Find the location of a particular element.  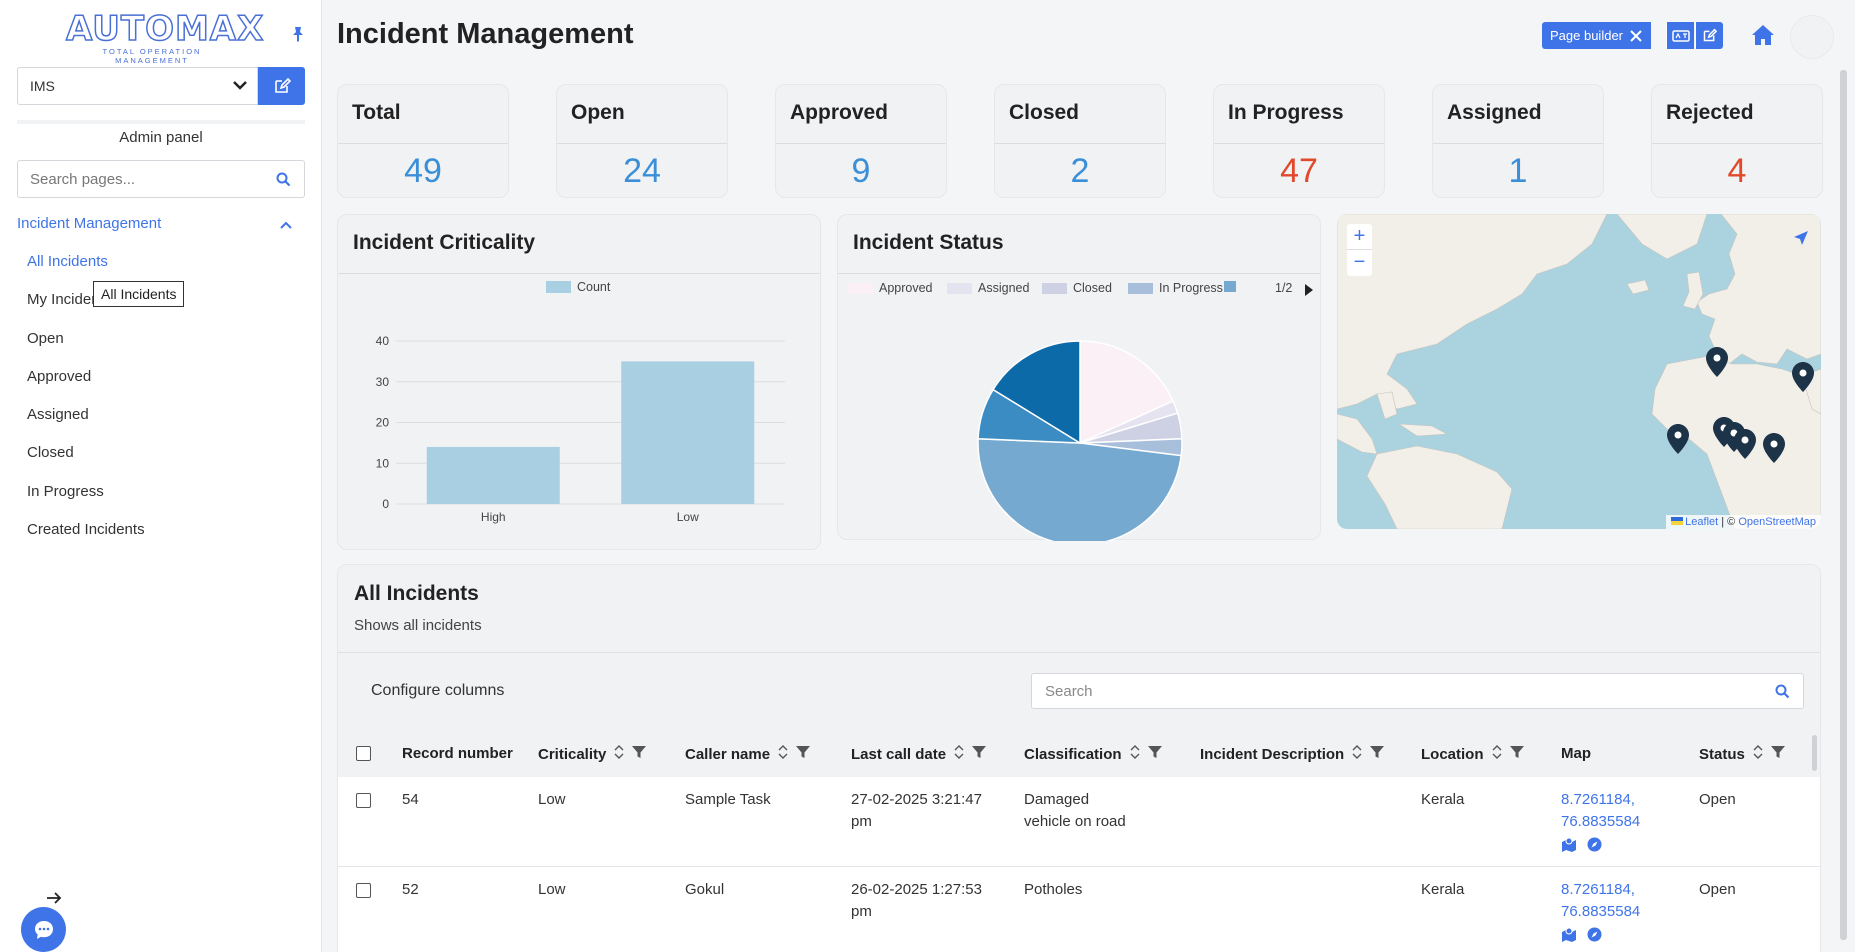

app-select-value: IMS is located at coordinates (42, 86).